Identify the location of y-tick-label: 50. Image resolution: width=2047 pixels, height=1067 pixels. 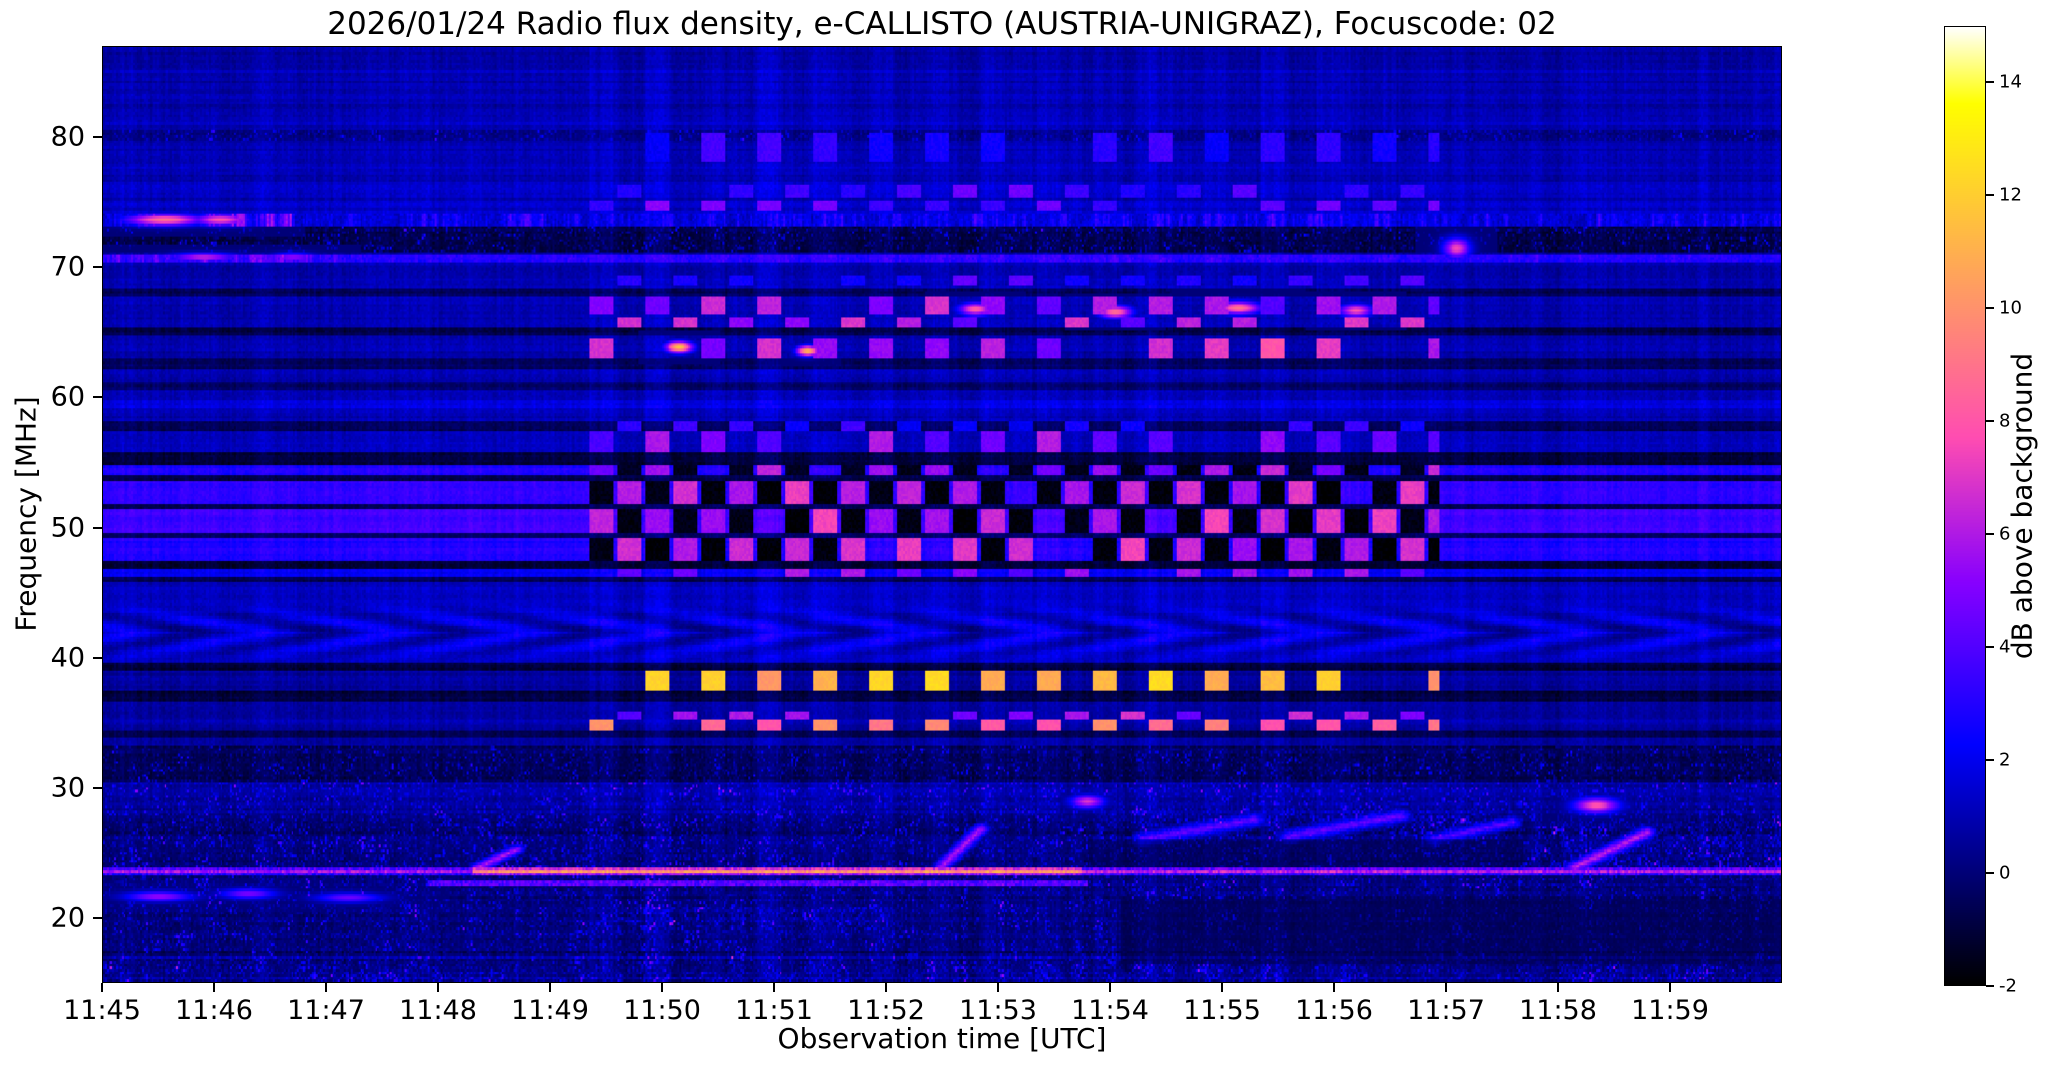
(67, 527).